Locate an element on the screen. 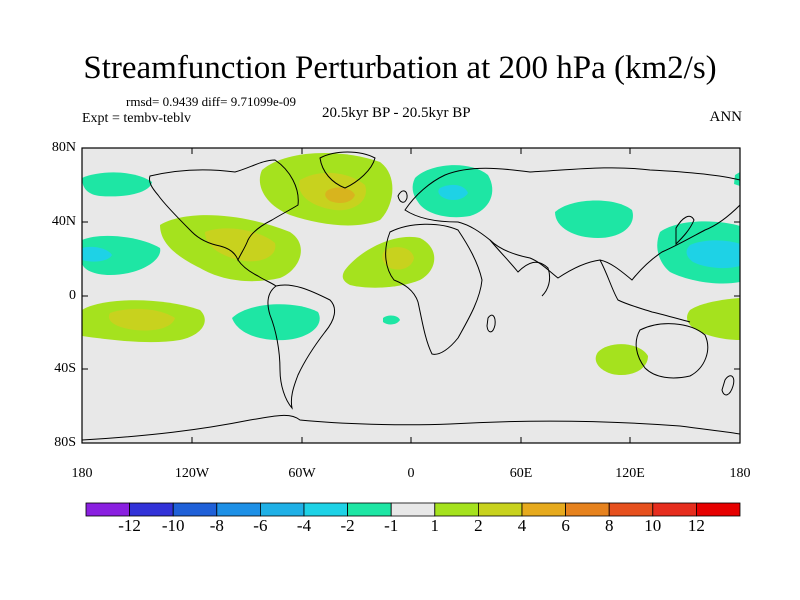  contour-north-pacific is located at coordinates (117, 184).